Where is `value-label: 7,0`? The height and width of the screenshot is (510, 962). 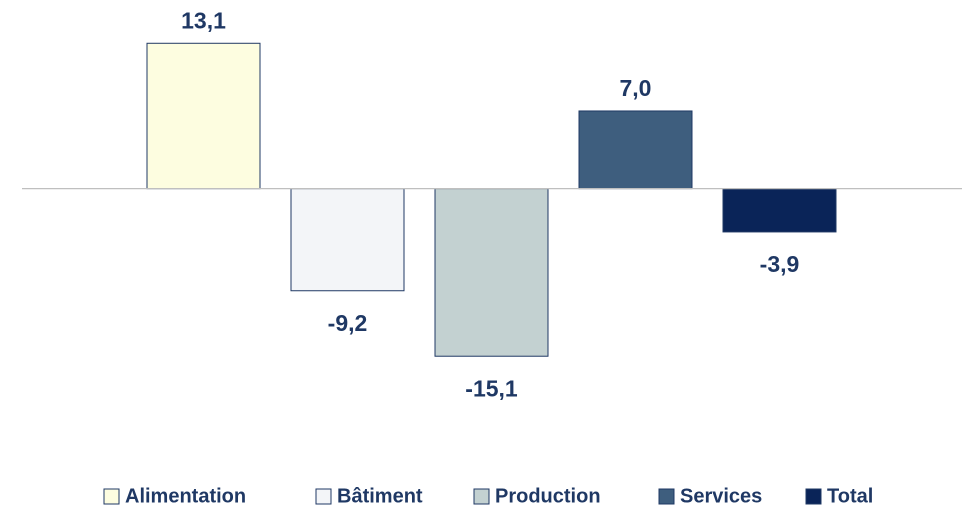 value-label: 7,0 is located at coordinates (636, 88).